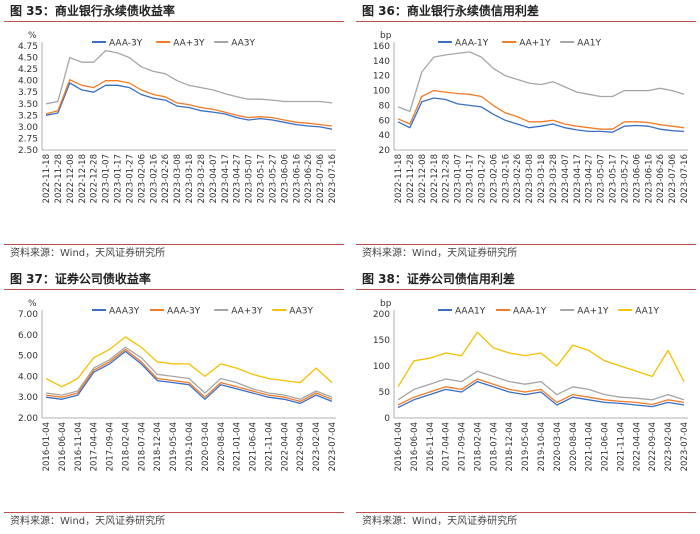 Image resolution: width=700 pixels, height=534 pixels. Describe the element at coordinates (28, 315) in the screenshot. I see `y-tick-label: 7.00` at that location.